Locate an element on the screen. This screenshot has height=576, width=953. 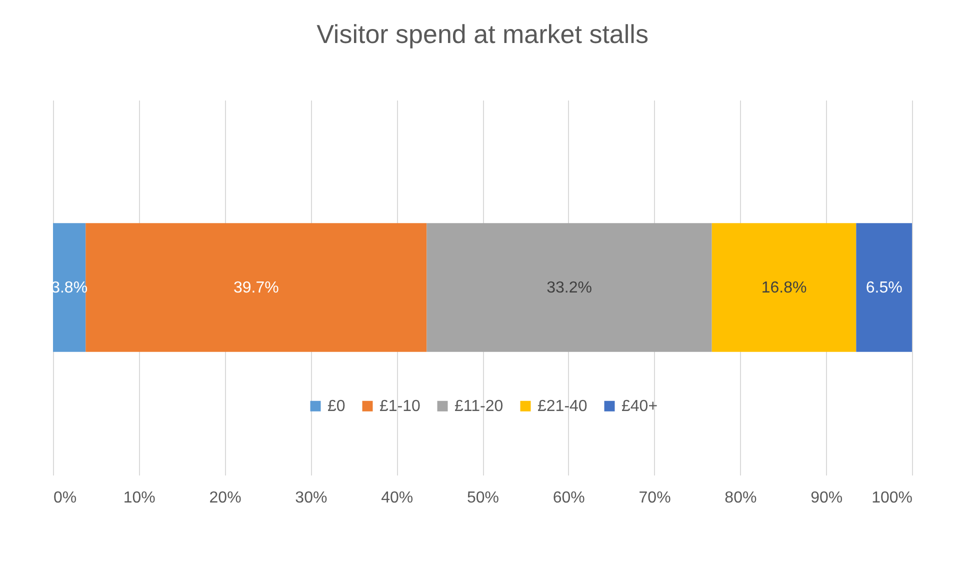
x-tick-label: 60% is located at coordinates (568, 498).